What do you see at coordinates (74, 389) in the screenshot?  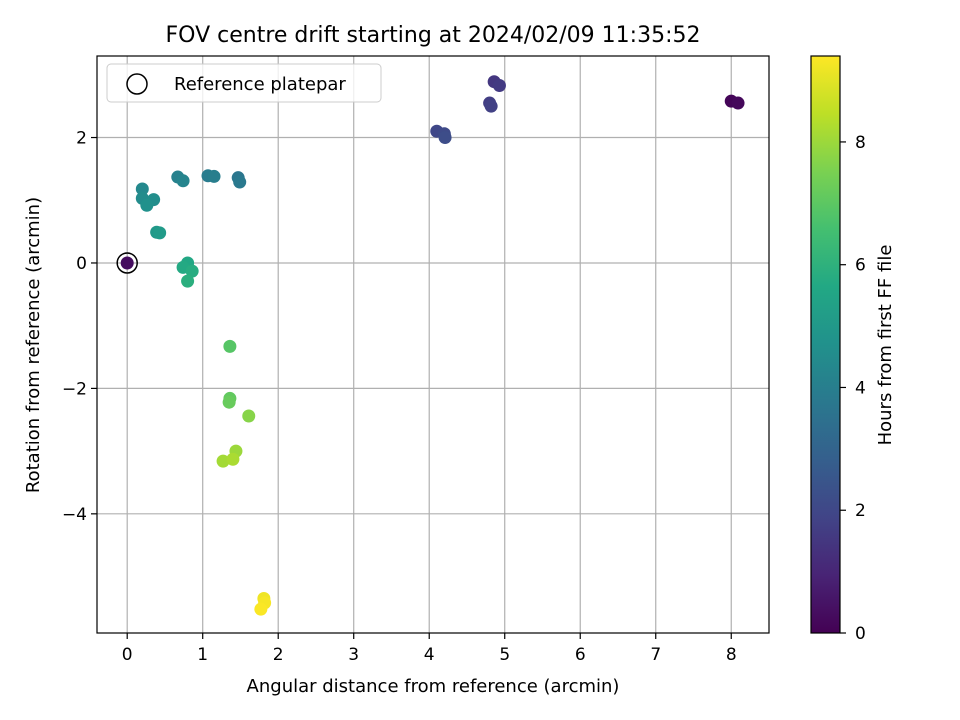 I see `y-tick-label: −2` at bounding box center [74, 389].